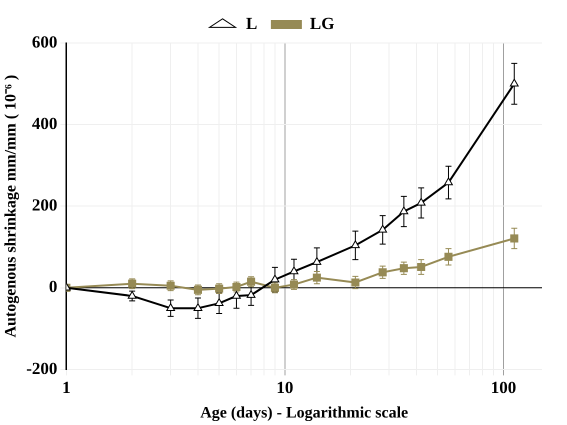 The width and height of the screenshot is (567, 425). What do you see at coordinates (42, 368) in the screenshot?
I see `y-tick-label: -200` at bounding box center [42, 368].